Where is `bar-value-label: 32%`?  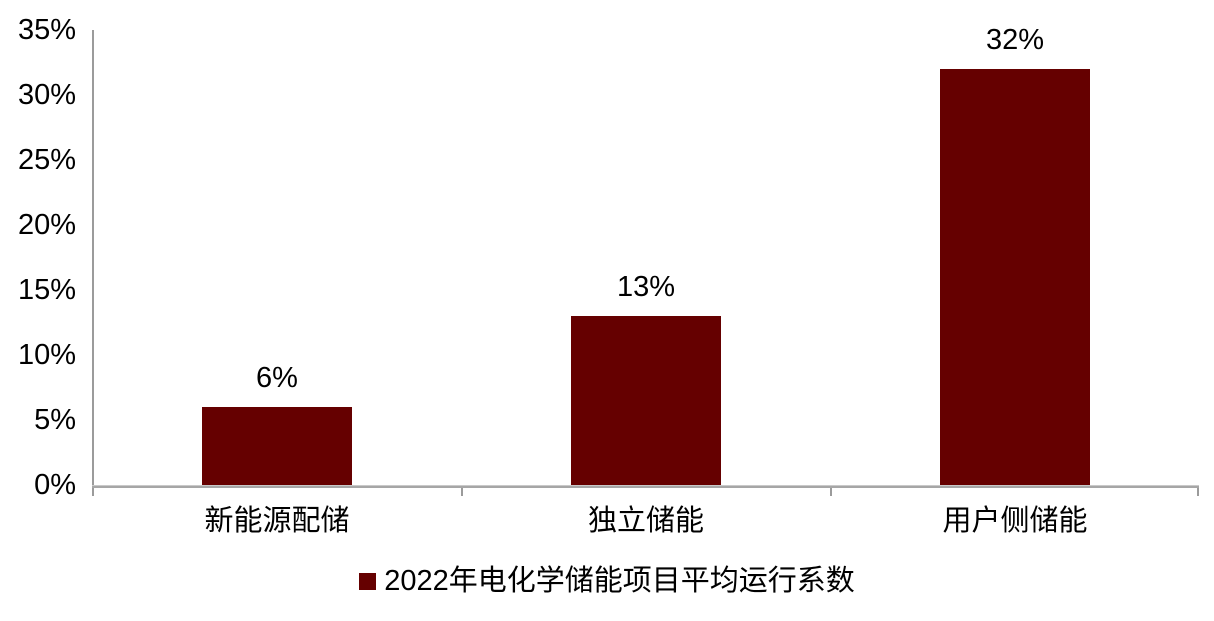 bar-value-label: 32% is located at coordinates (1015, 40).